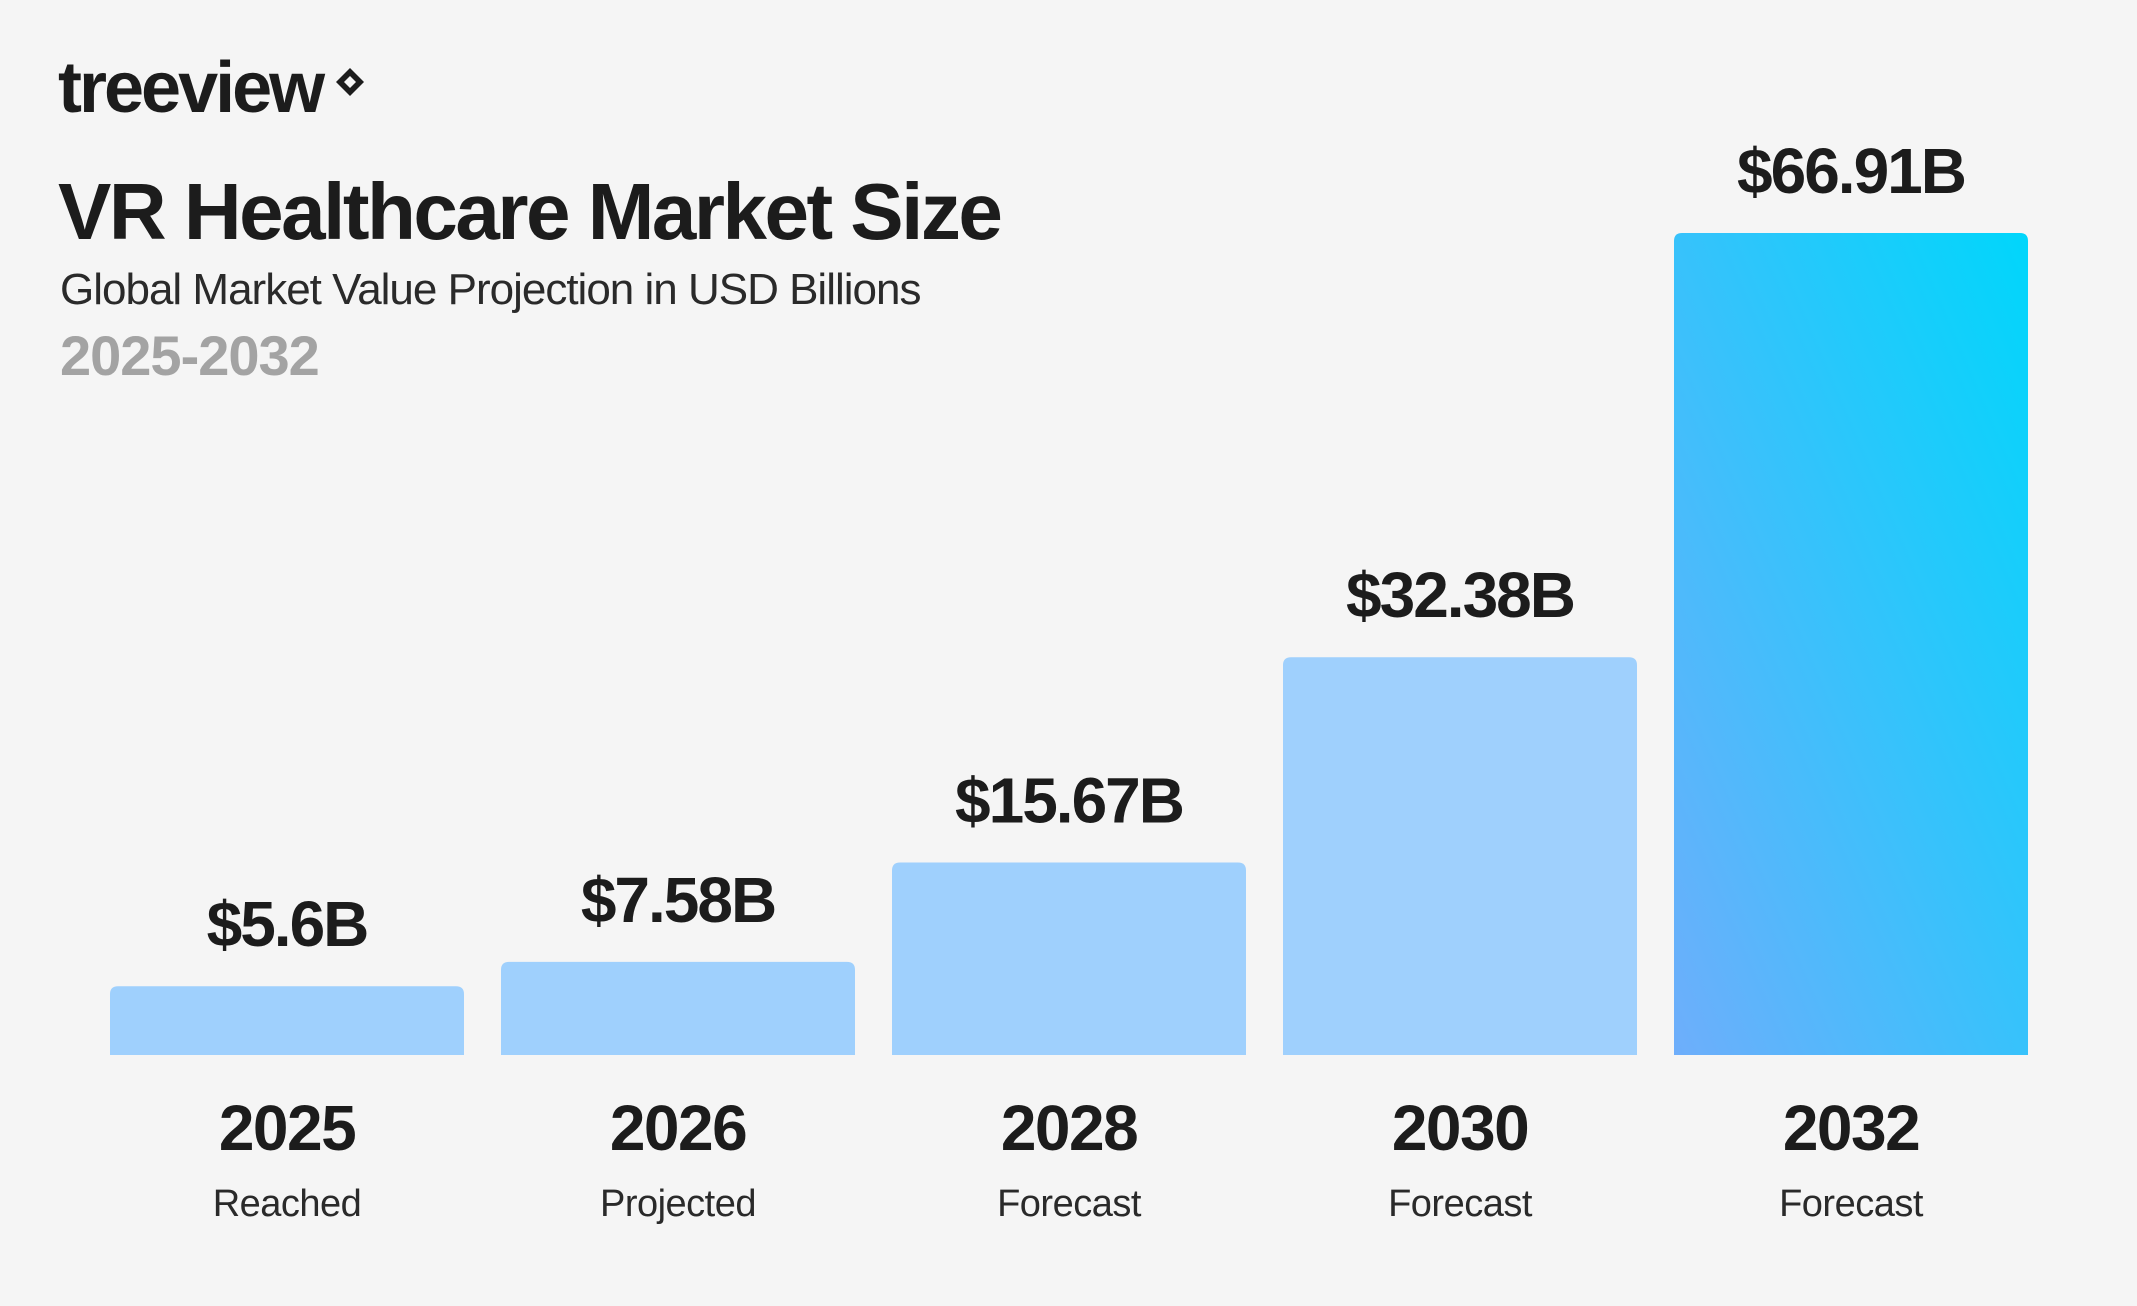 This screenshot has height=1306, width=2137. What do you see at coordinates (1069, 800) in the screenshot?
I see `bar-value-label: $15.67B` at bounding box center [1069, 800].